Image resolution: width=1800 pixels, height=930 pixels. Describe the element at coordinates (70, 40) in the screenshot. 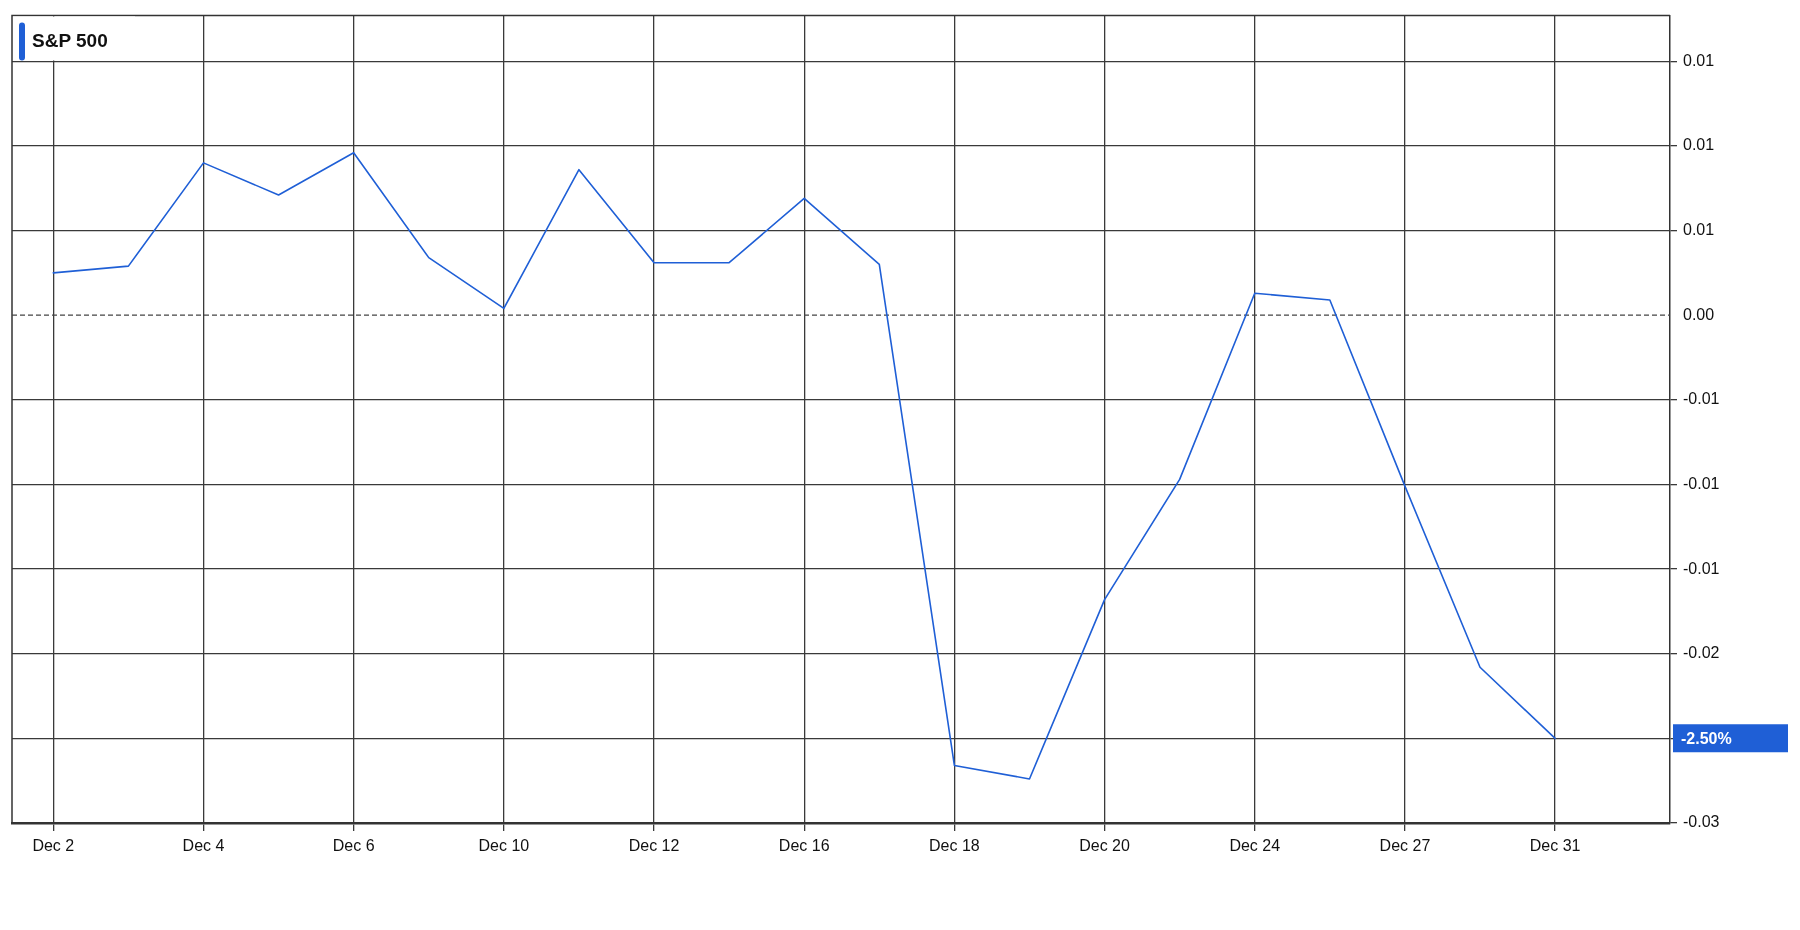

I see `legend-label: S&P 500` at that location.